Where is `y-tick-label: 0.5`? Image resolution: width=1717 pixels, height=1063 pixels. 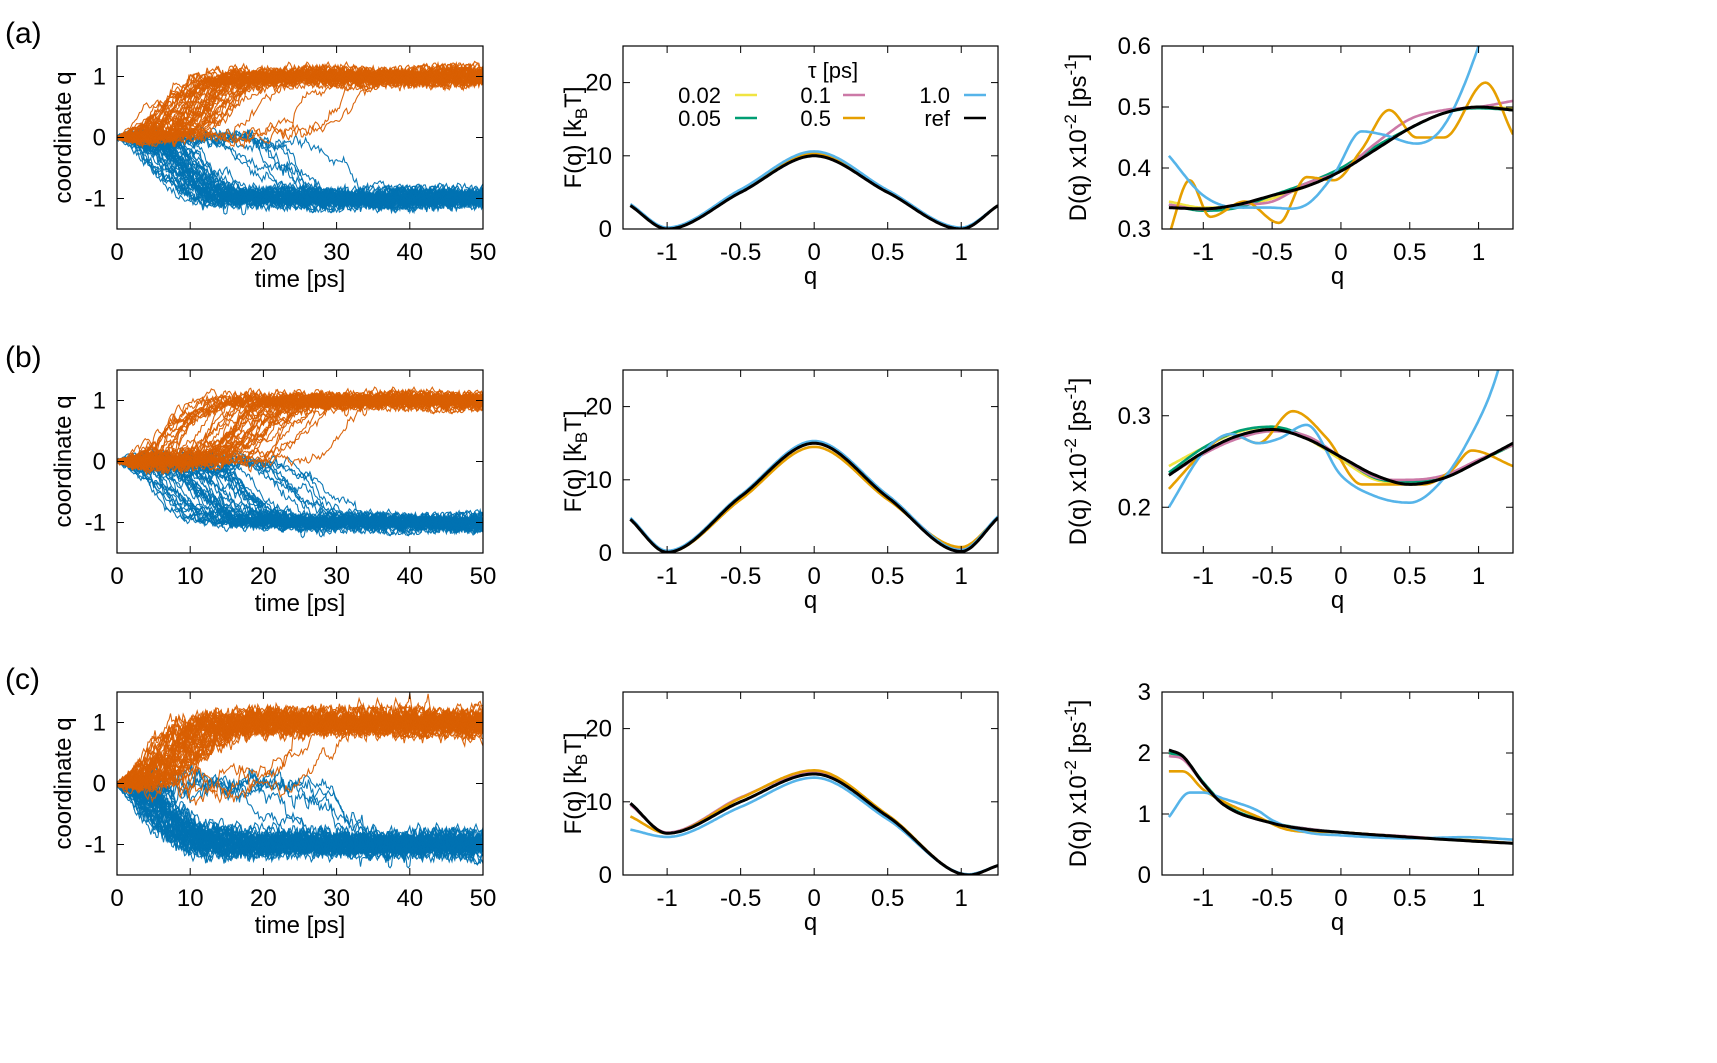
y-tick-label: 0.5 is located at coordinates (1134, 107).